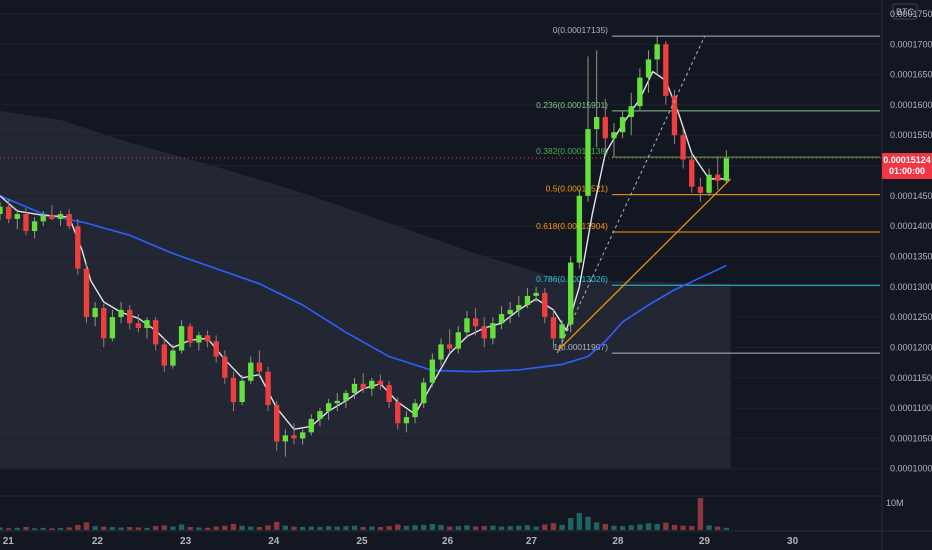  I want to click on trend-lines, so click(644, 194).